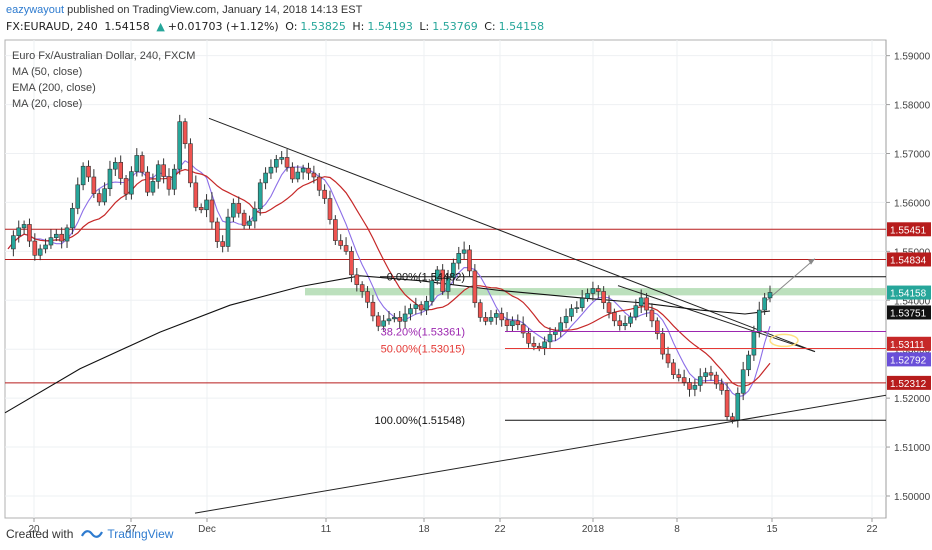 The height and width of the screenshot is (550, 932). What do you see at coordinates (424, 529) in the screenshot?
I see `time-tick-label: 18` at bounding box center [424, 529].